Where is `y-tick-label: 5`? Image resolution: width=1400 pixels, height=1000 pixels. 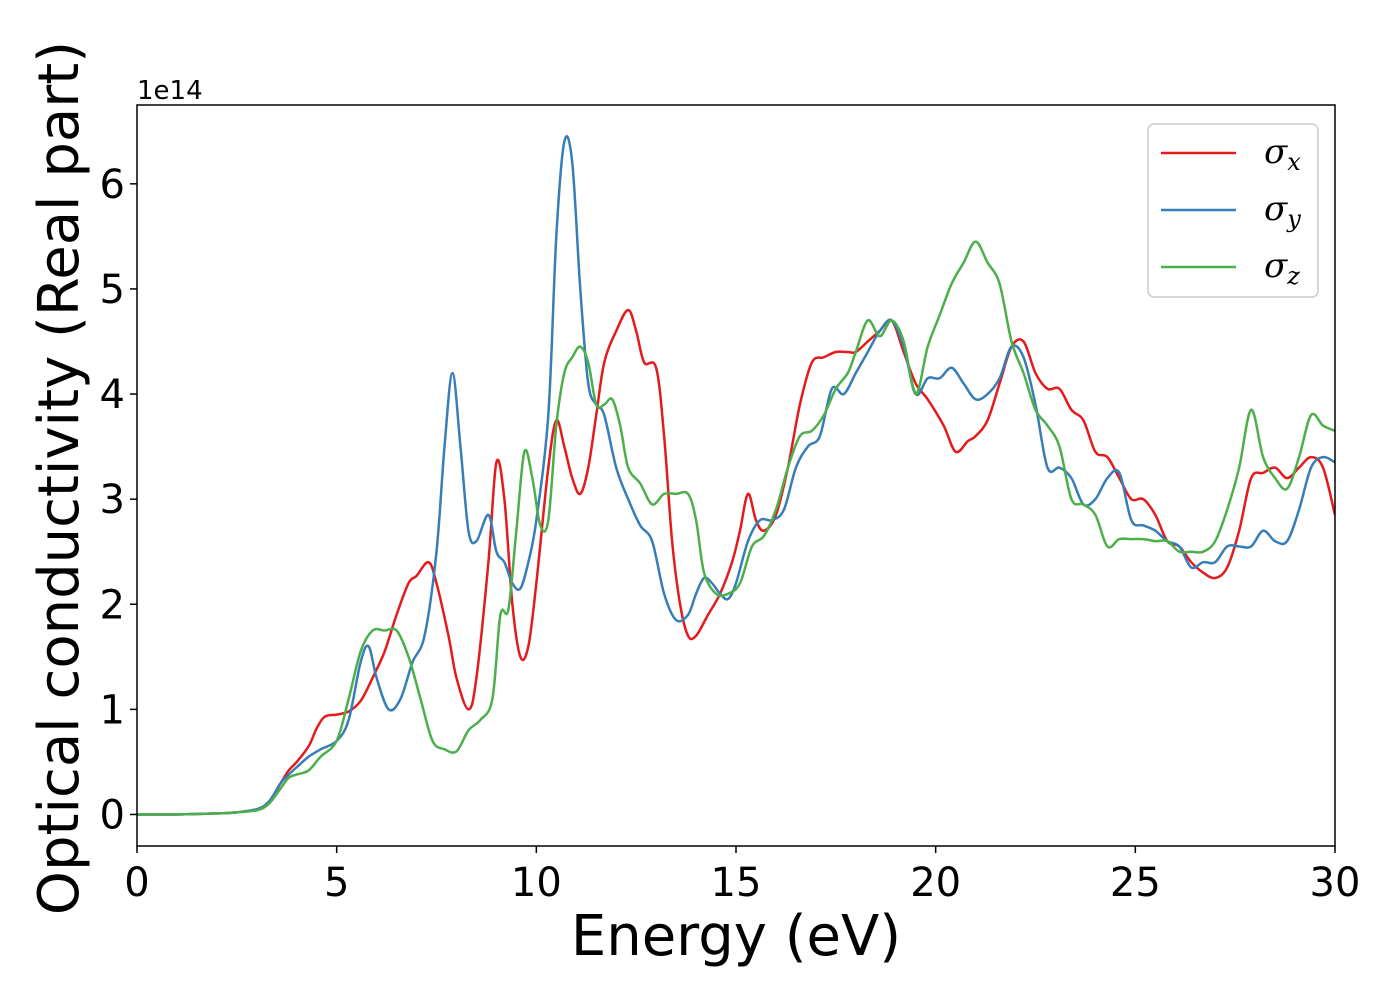 y-tick-label: 5 is located at coordinates (112, 290).